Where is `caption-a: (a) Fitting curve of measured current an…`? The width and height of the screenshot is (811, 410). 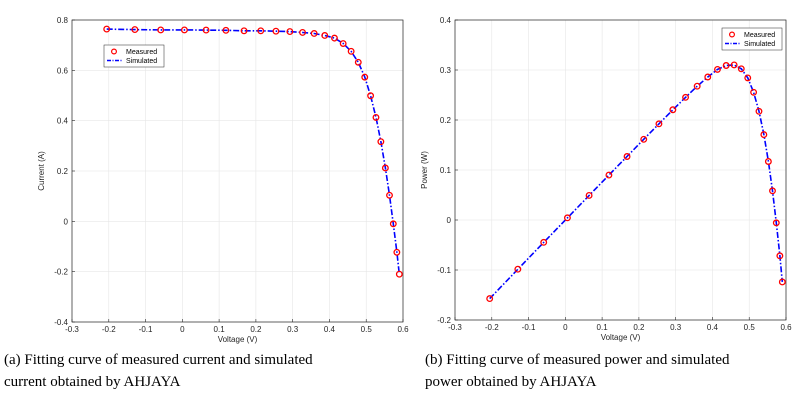 caption-a: (a) Fitting curve of measured current an… is located at coordinates (201, 371).